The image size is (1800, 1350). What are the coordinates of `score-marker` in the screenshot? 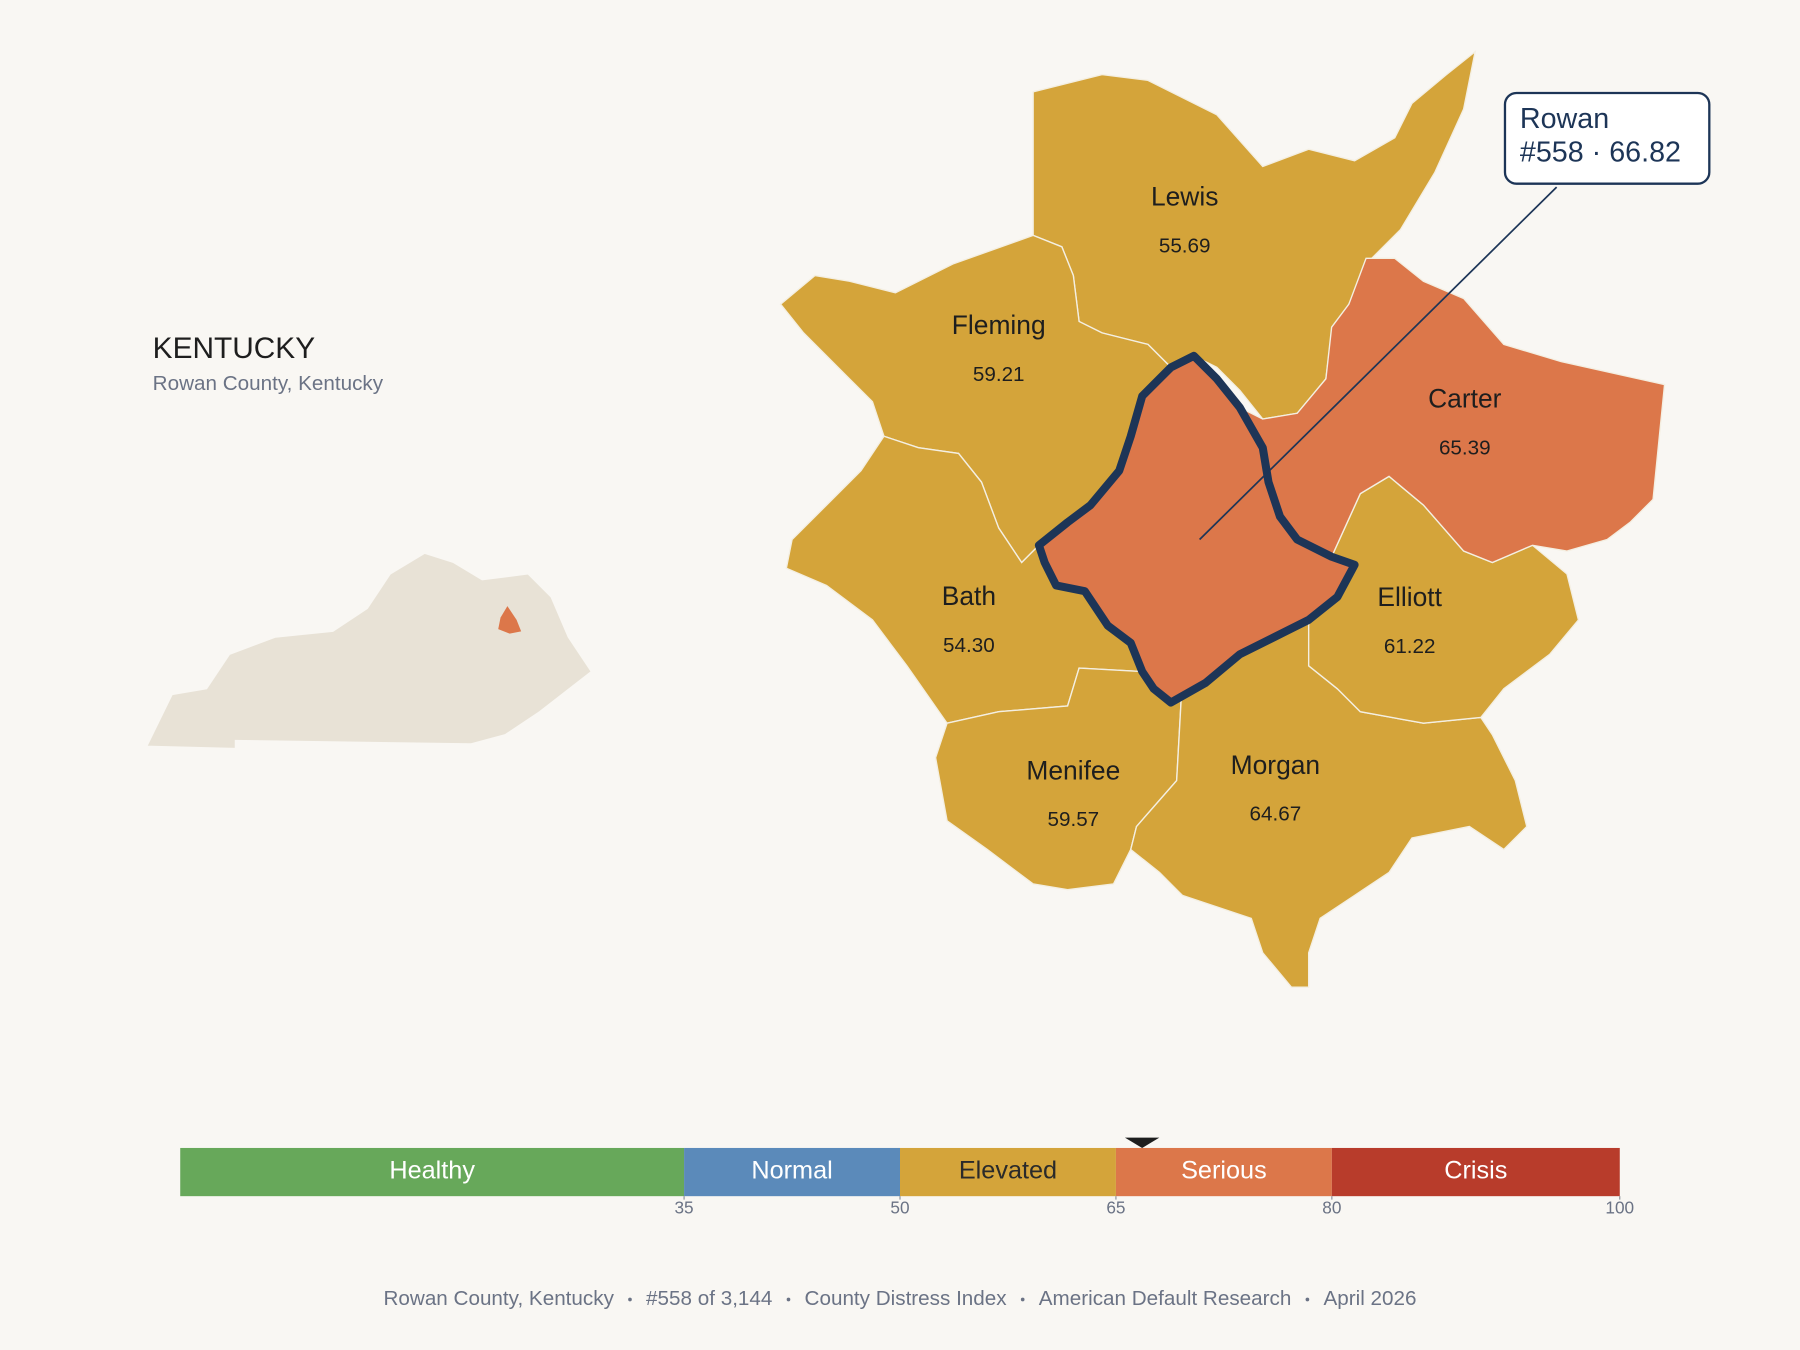 It's located at (1142, 1142).